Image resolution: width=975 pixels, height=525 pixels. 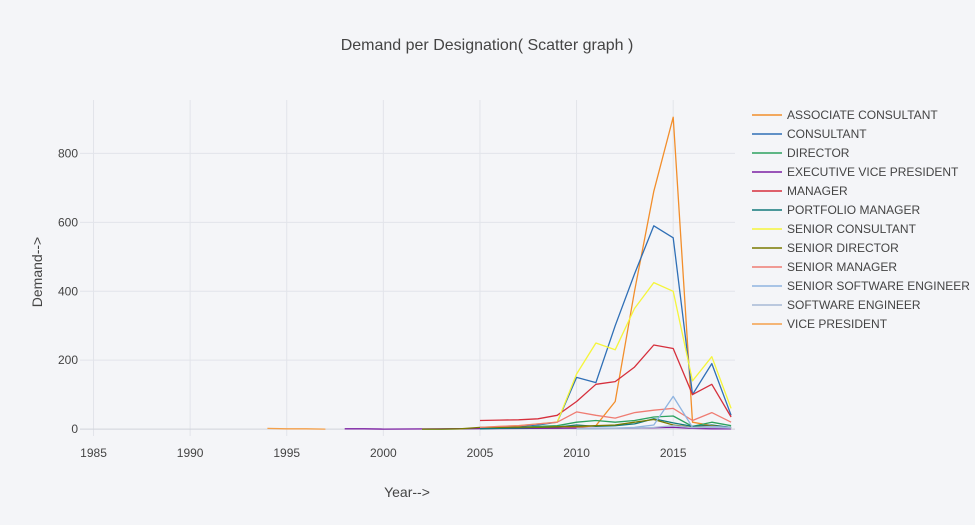 I want to click on y-tick-label: 800, so click(x=68, y=153).